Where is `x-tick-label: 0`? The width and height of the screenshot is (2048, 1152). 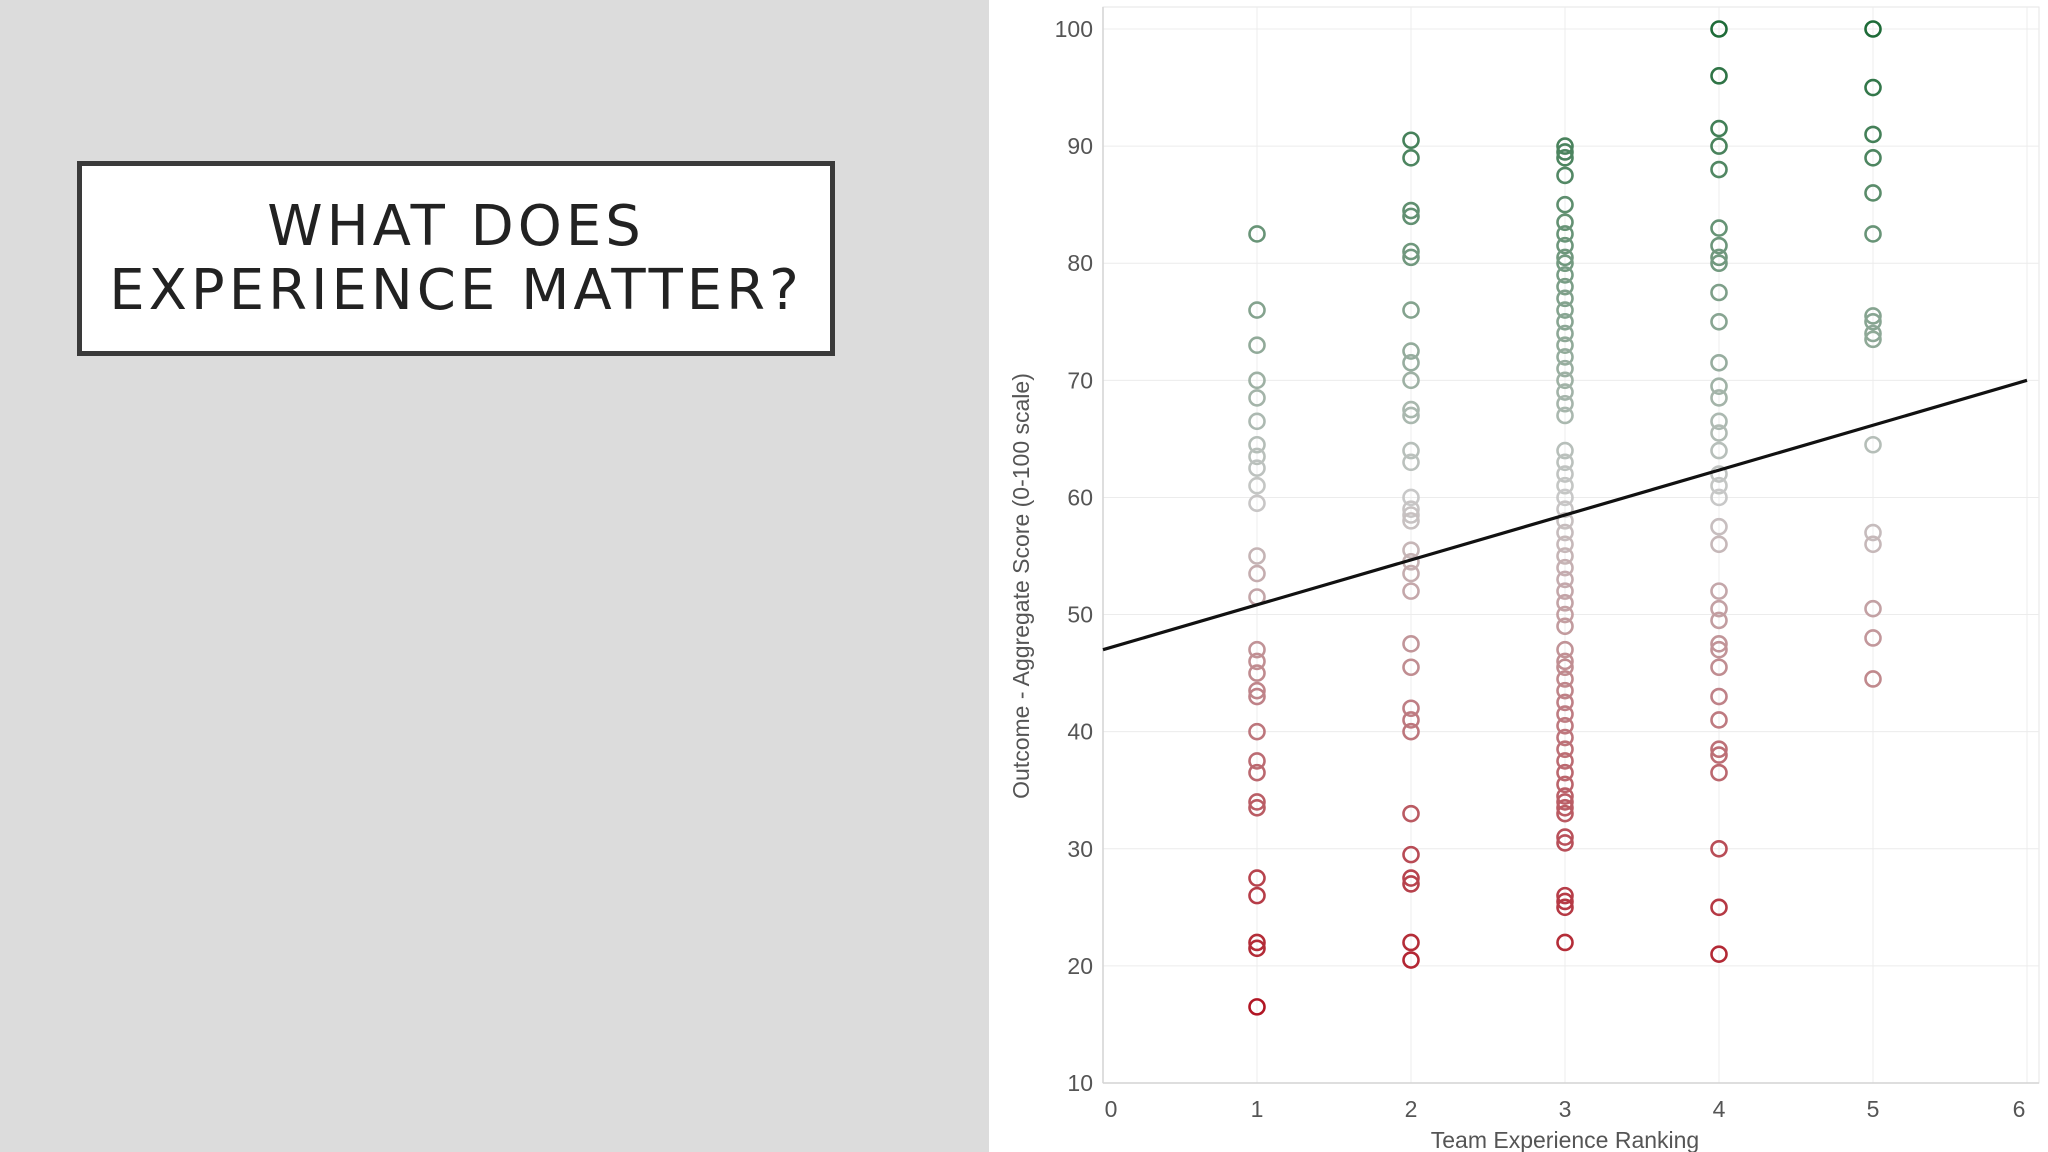
x-tick-label: 0 is located at coordinates (1111, 1109).